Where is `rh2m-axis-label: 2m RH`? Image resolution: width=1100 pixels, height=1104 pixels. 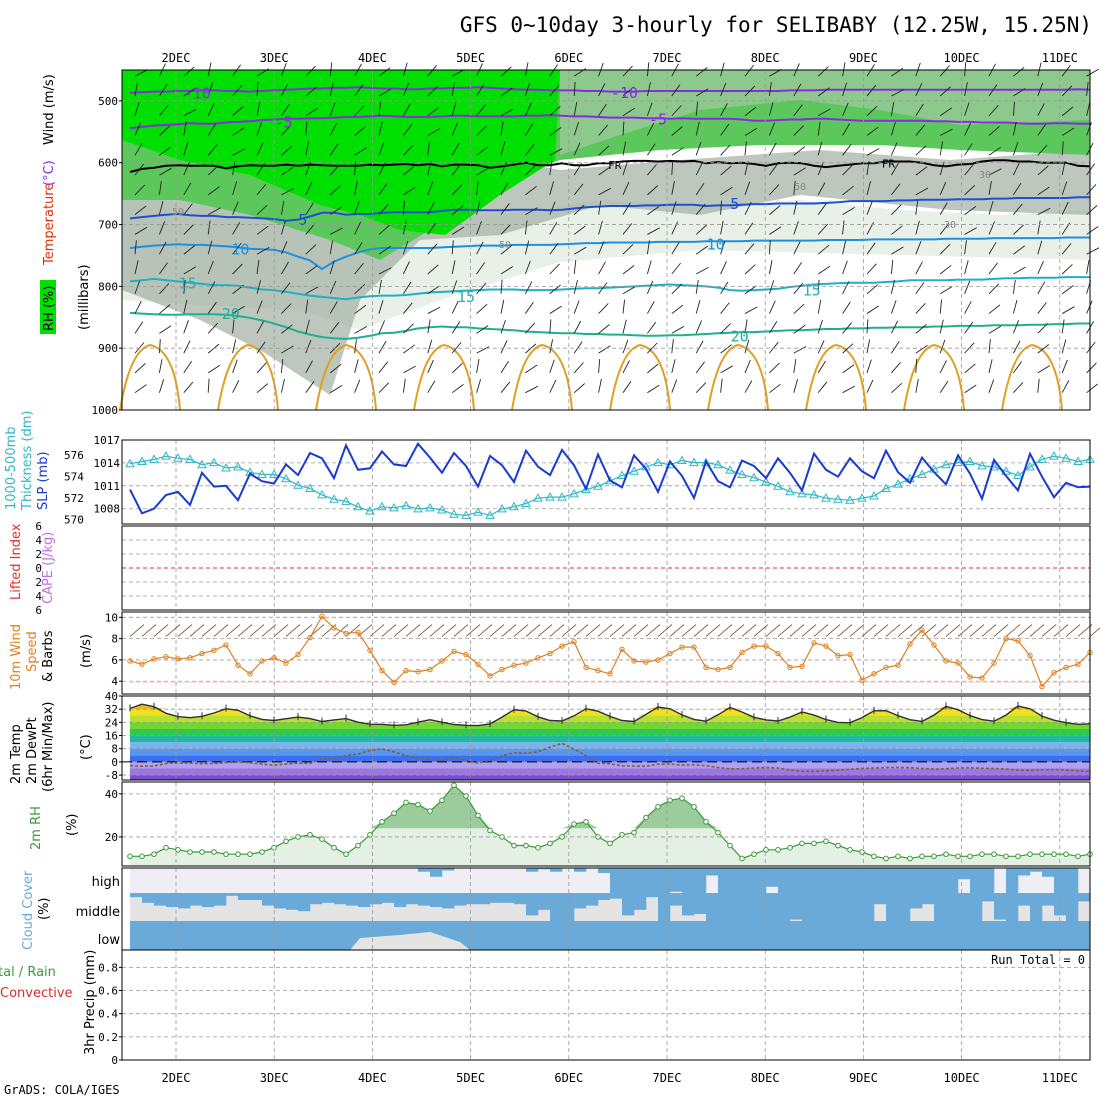
rh2m-axis-label: 2m RH is located at coordinates (36, 828).